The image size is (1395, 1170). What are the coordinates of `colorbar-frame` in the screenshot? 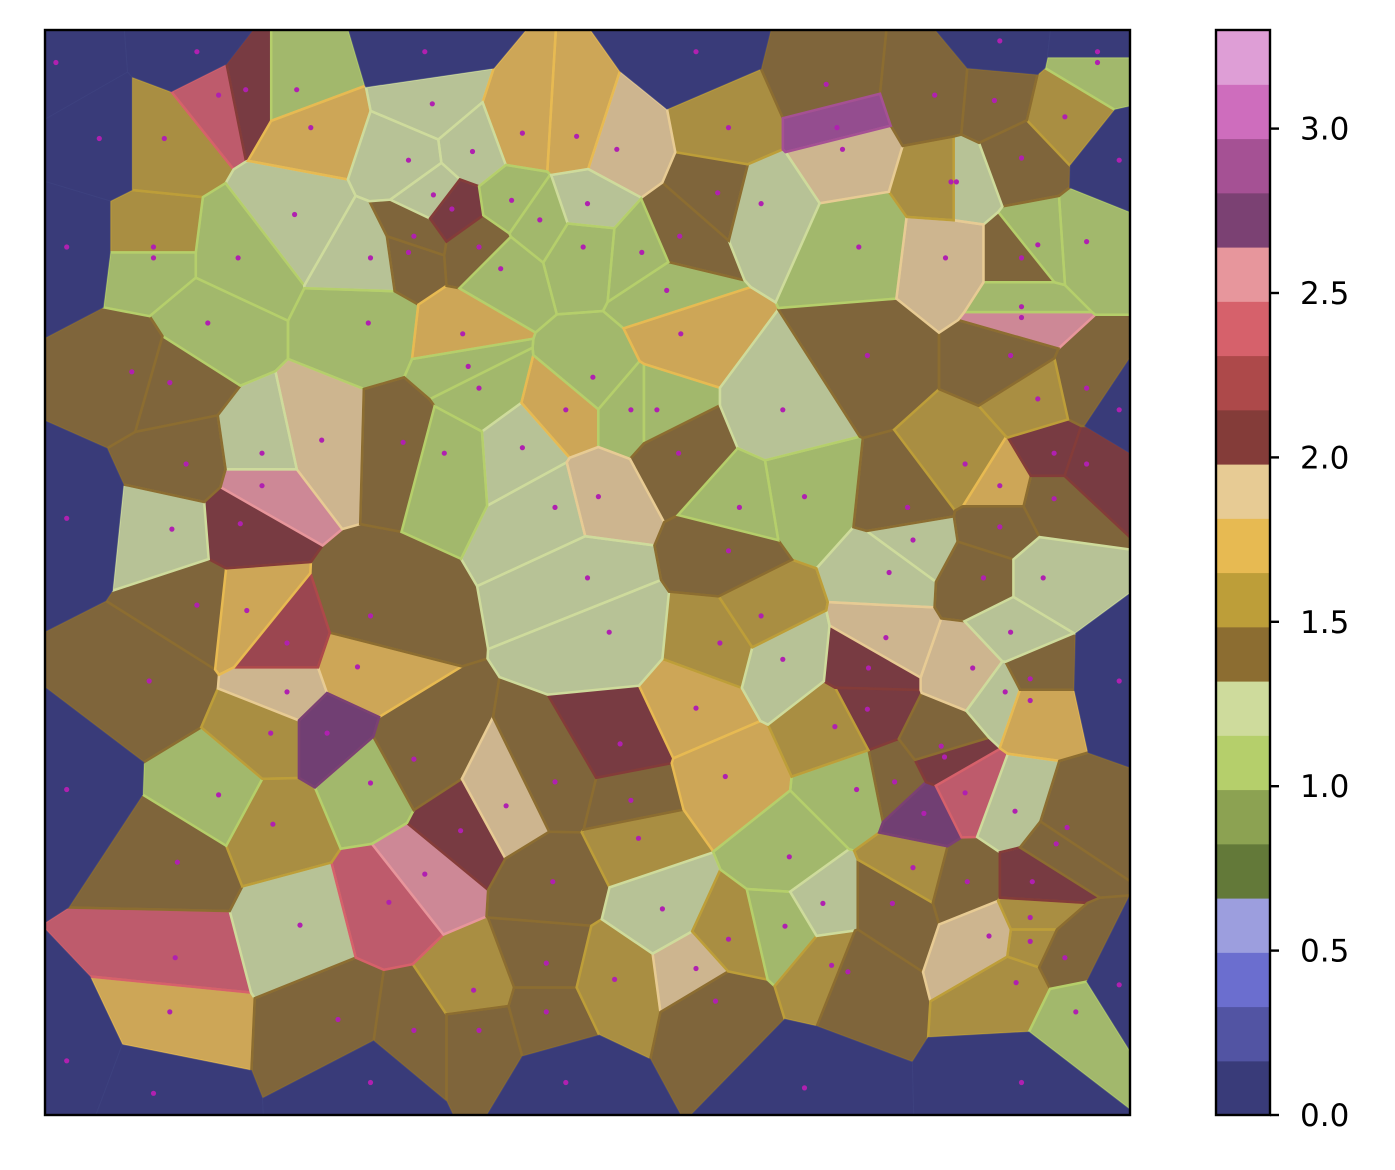 It's located at (1243, 572).